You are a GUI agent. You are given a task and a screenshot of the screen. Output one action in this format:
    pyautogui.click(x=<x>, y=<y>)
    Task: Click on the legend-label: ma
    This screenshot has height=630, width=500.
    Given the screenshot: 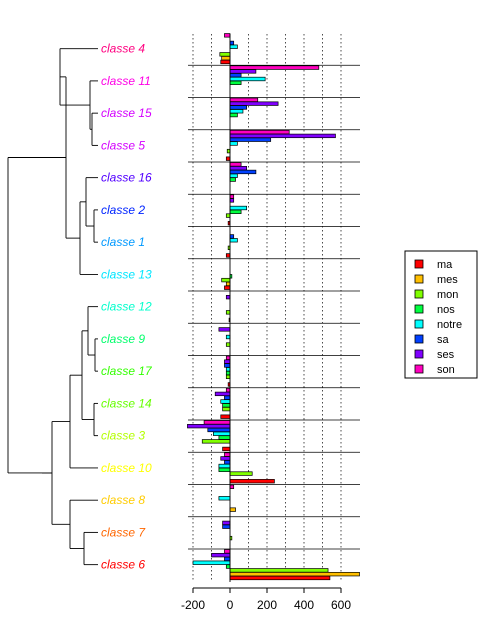 What is the action you would take?
    pyautogui.click(x=445, y=265)
    